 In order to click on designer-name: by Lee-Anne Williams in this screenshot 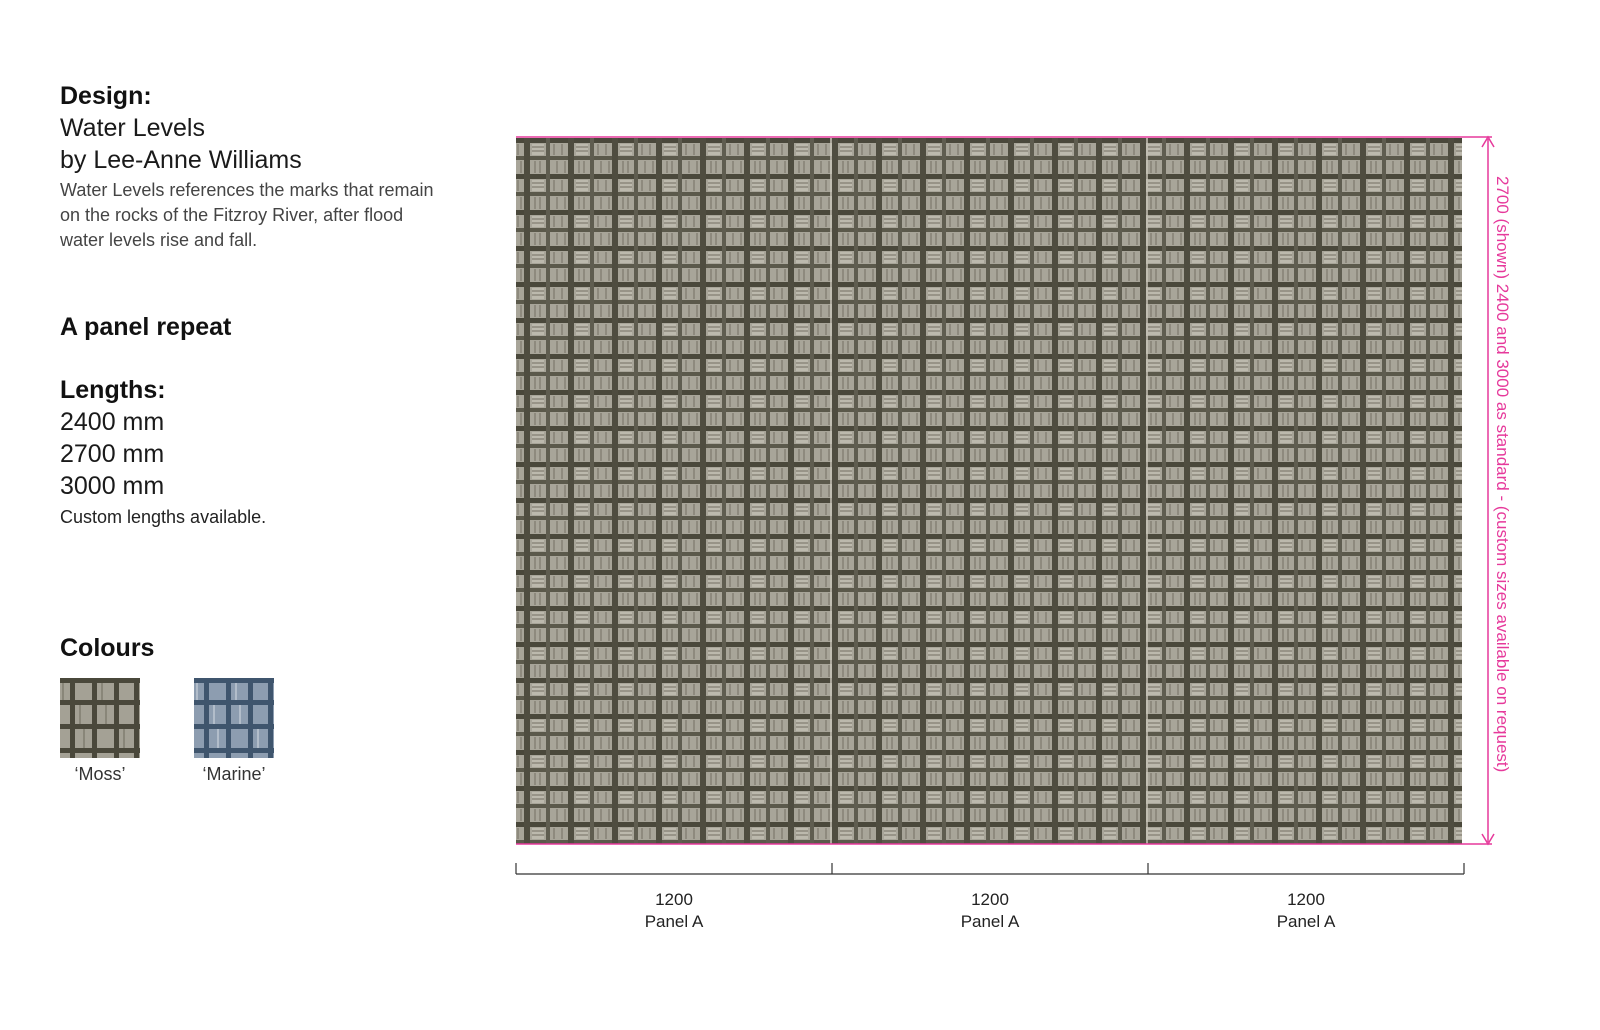, I will do `click(181, 160)`.